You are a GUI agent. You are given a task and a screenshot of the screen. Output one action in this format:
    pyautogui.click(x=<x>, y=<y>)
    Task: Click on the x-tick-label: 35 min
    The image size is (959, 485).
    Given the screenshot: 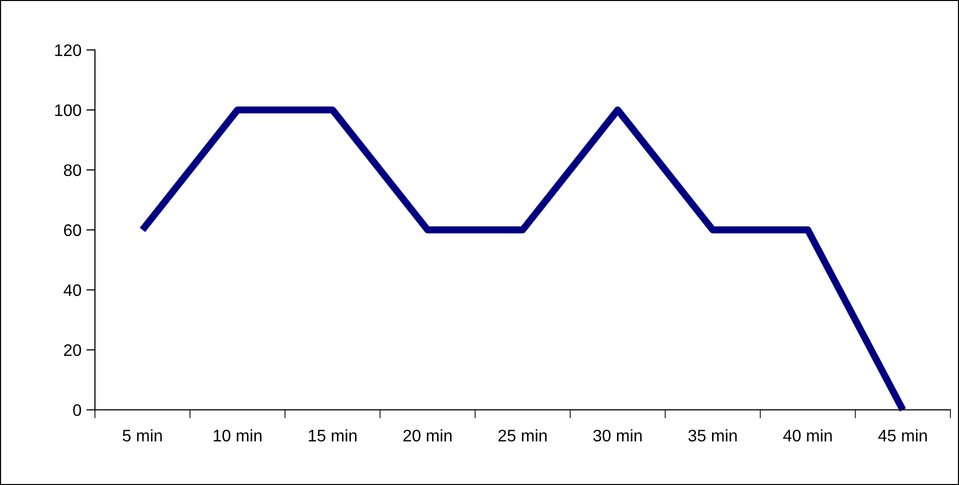 What is the action you would take?
    pyautogui.click(x=712, y=435)
    